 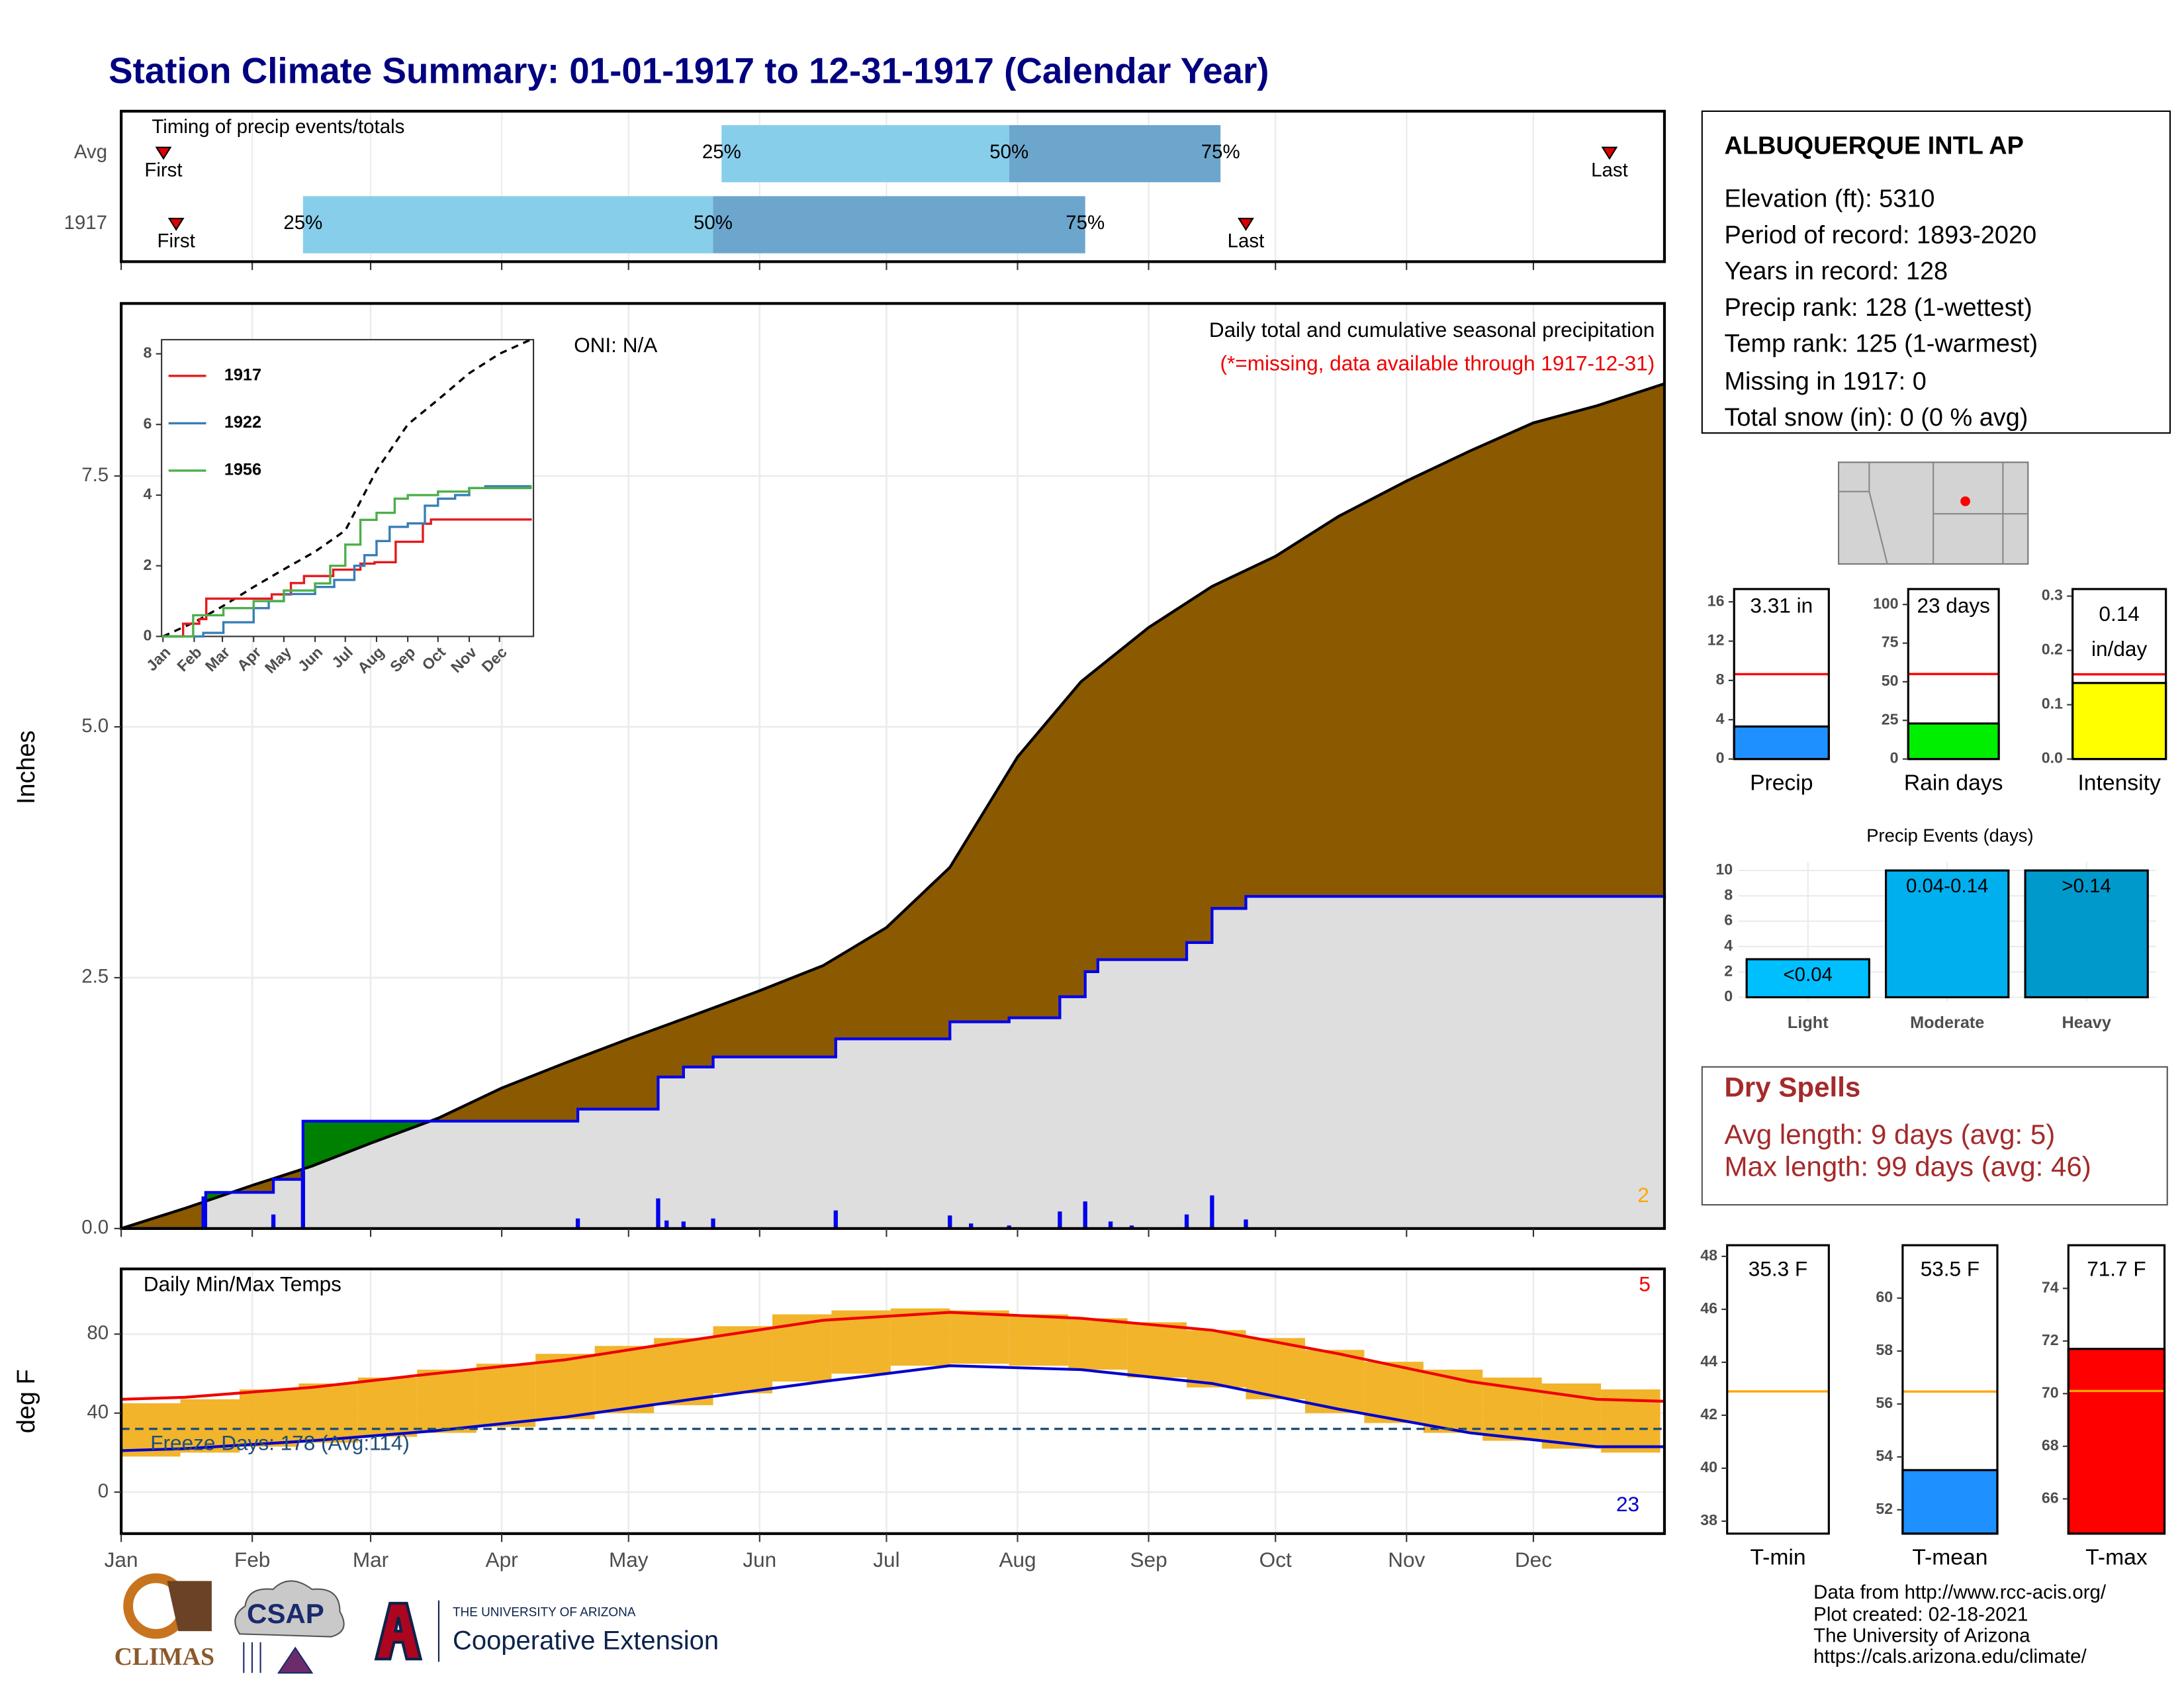 I want to click on y-tick-label: 0.0, so click(x=2052, y=758).